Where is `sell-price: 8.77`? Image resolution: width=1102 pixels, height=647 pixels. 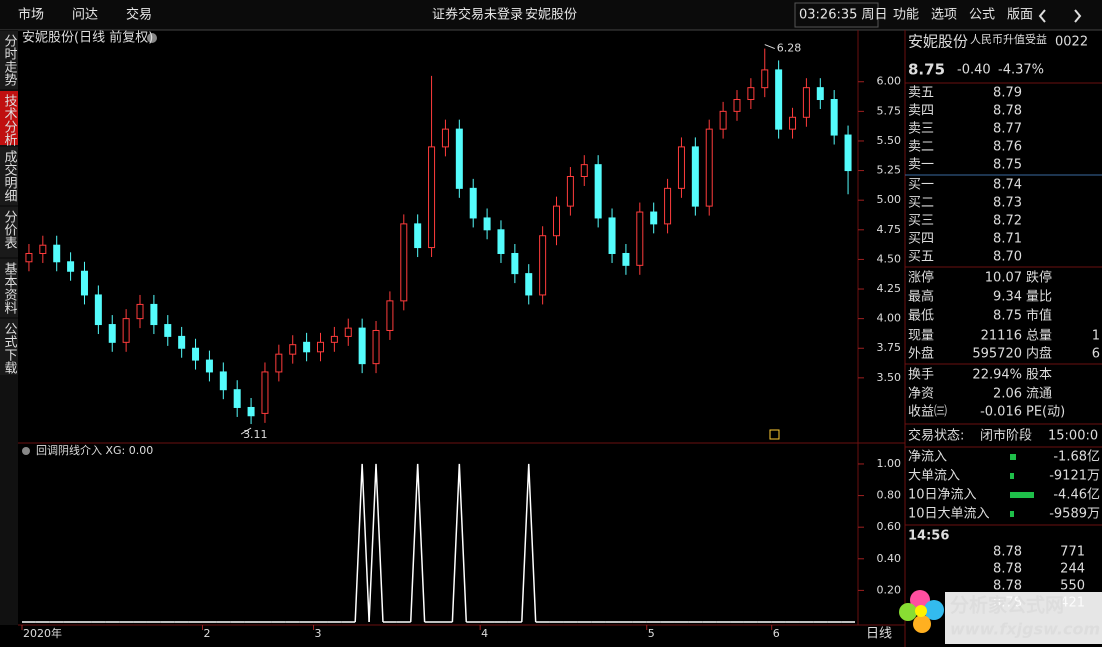
sell-price: 8.77 is located at coordinates (1007, 129).